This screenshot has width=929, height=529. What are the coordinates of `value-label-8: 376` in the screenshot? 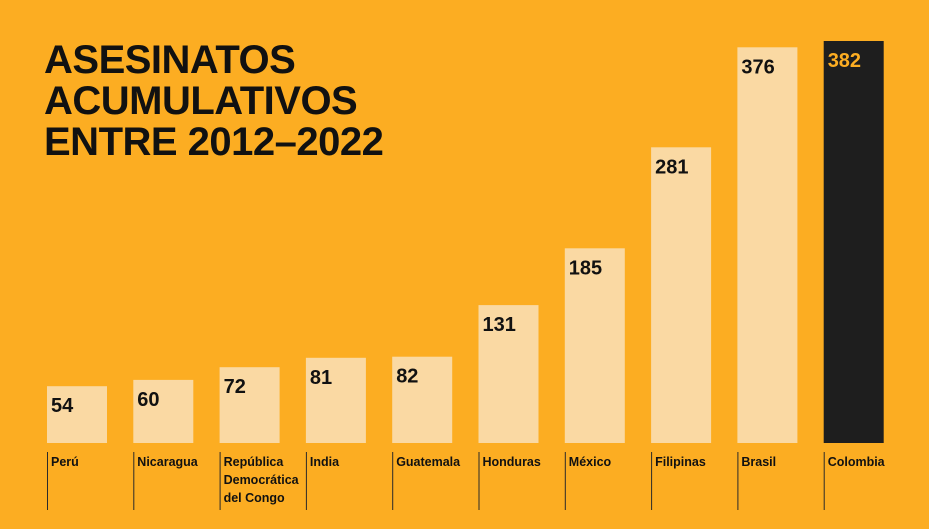 It's located at (757, 67).